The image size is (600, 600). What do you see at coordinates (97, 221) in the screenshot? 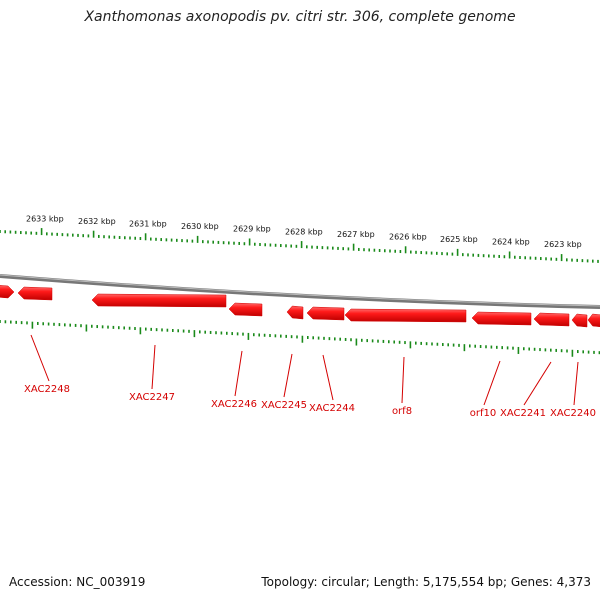
I see `scale-label: 2632 kbp` at bounding box center [97, 221].